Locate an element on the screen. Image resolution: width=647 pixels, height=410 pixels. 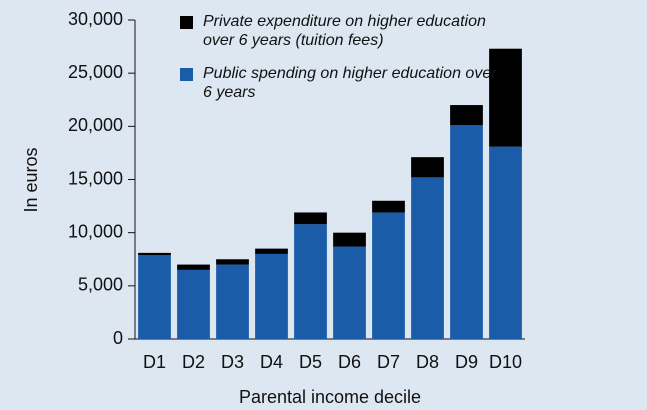
x-tick-label: D10 is located at coordinates (505, 362).